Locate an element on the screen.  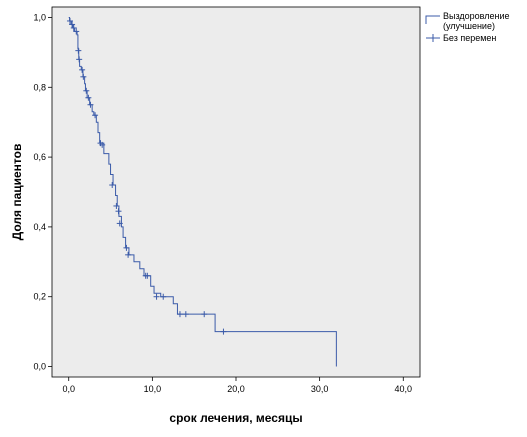
x-axis: 0,0 10,0 20,0 30,0 40,0 is located at coordinates (237, 385).